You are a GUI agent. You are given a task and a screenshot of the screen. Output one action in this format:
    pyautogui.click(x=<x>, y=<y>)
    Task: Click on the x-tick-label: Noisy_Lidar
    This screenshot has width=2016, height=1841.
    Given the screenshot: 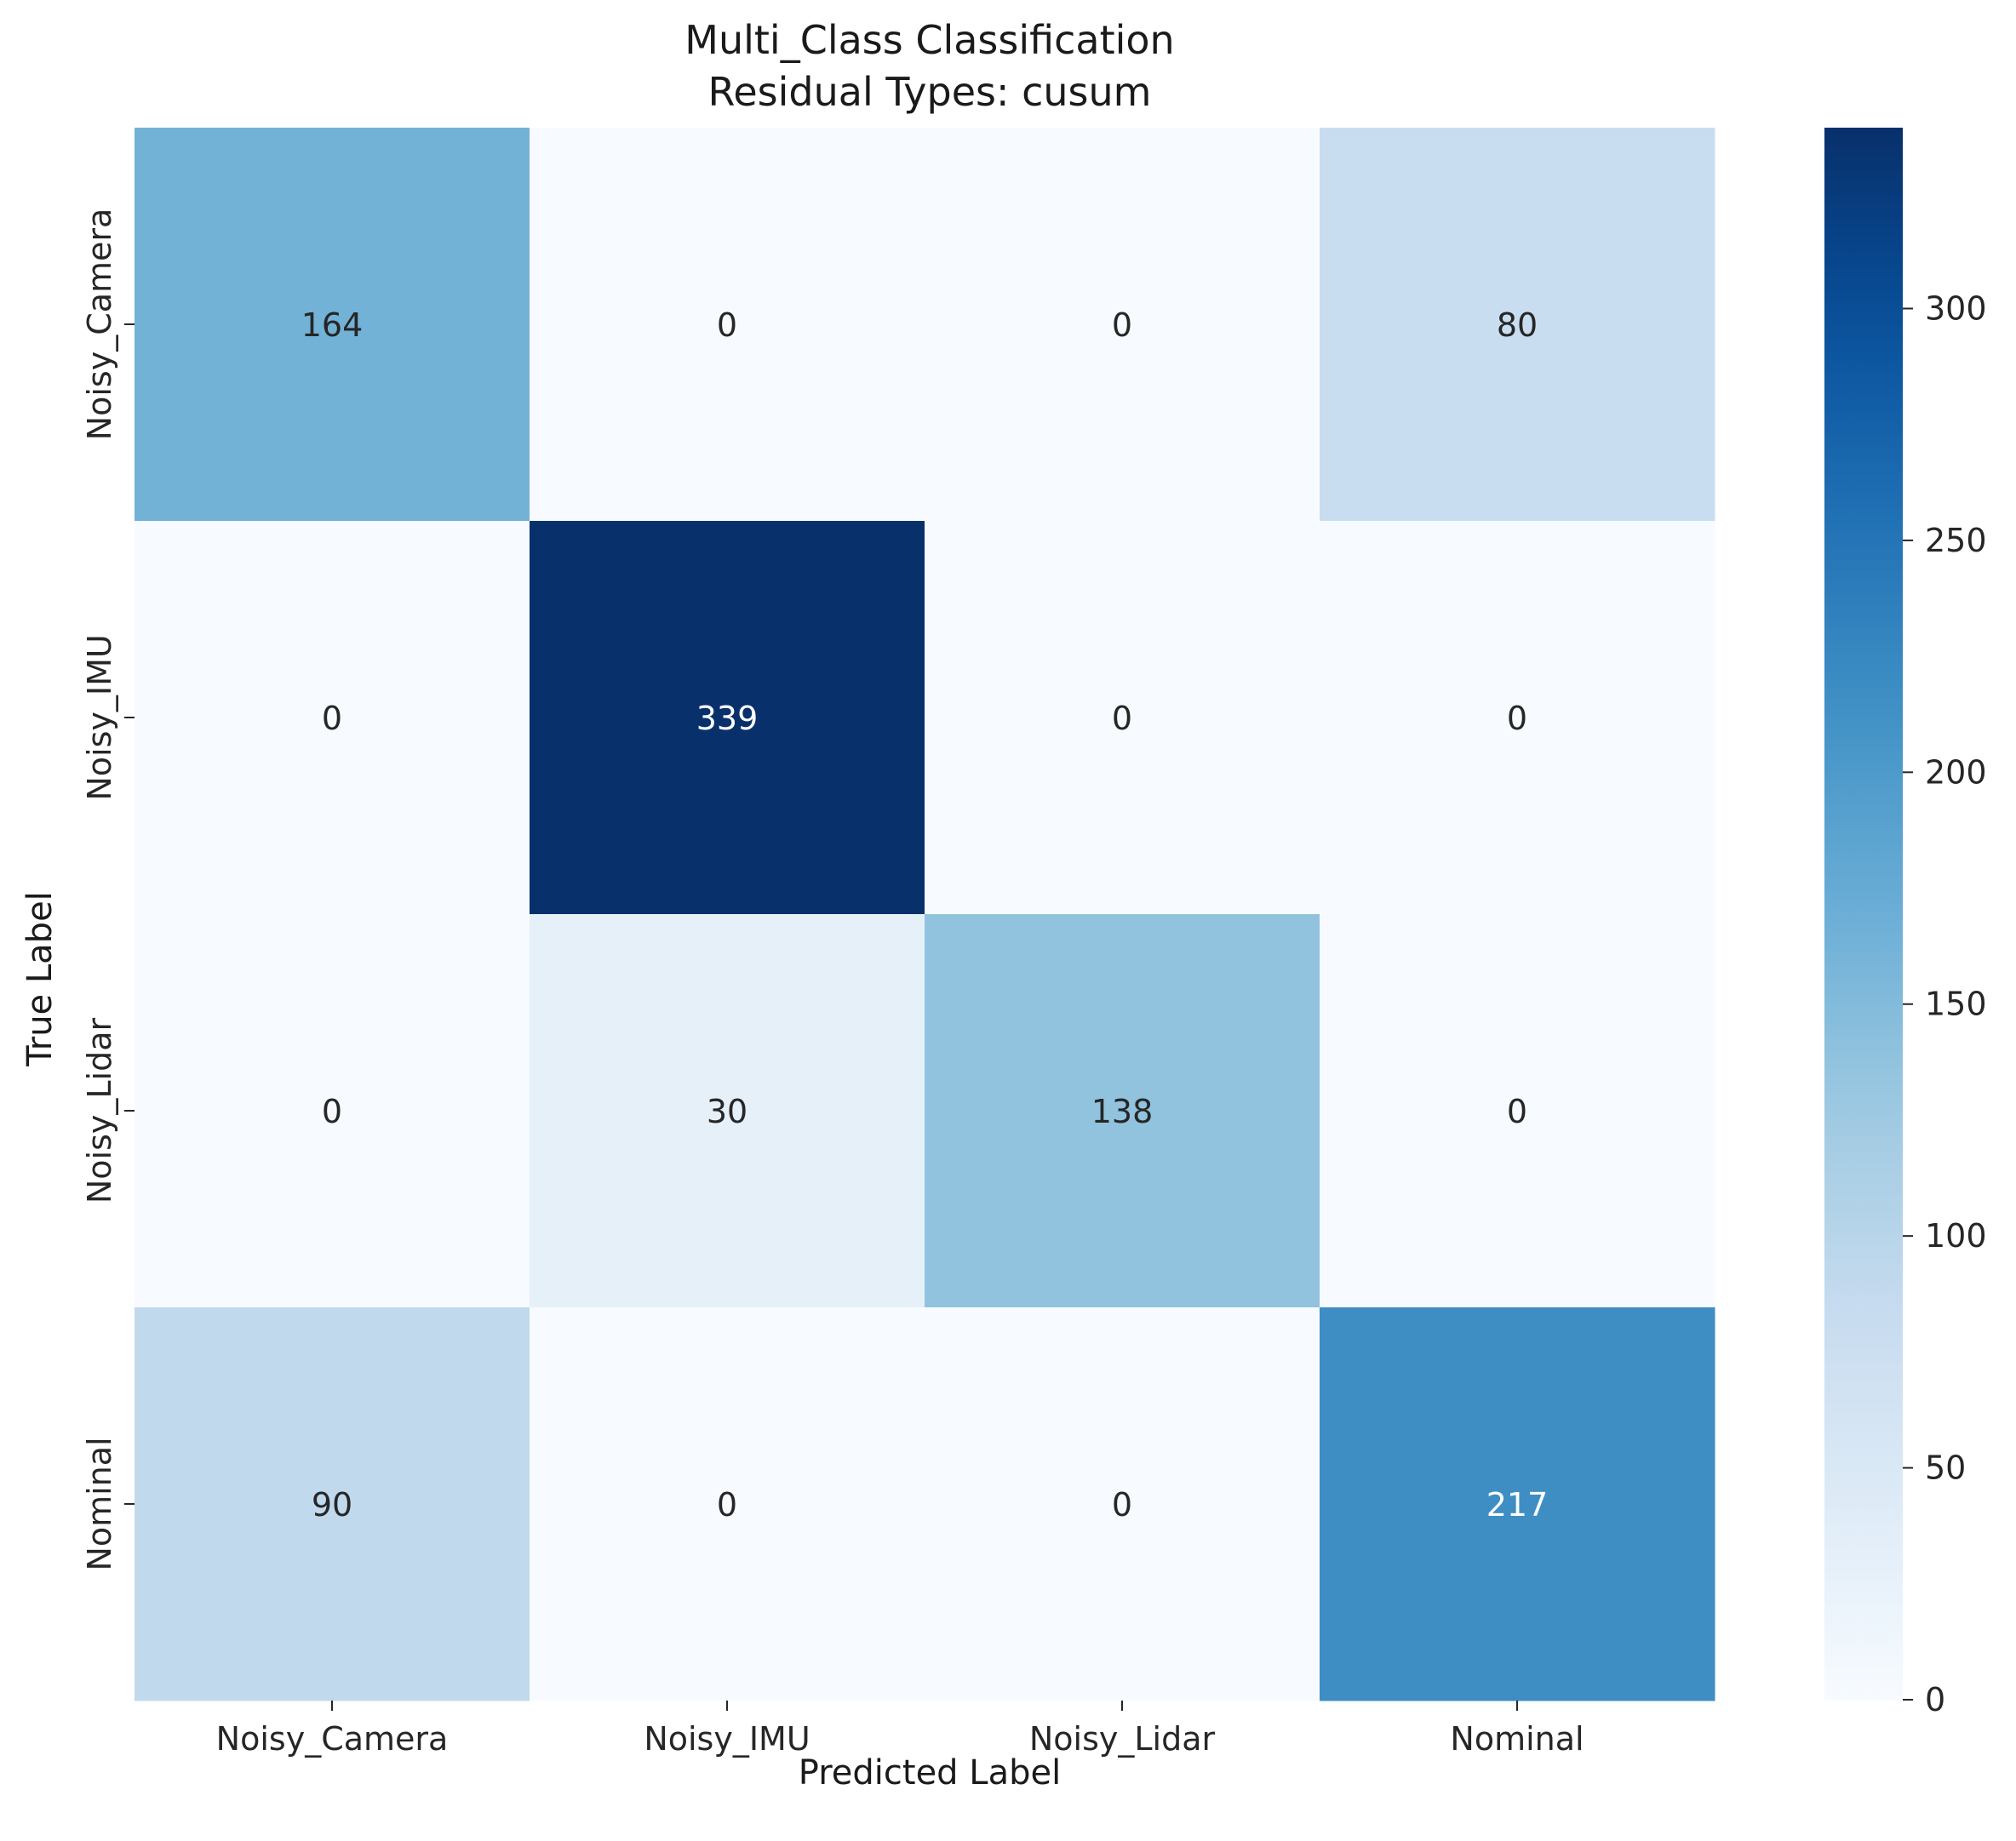 What is the action you would take?
    pyautogui.click(x=1122, y=1739)
    